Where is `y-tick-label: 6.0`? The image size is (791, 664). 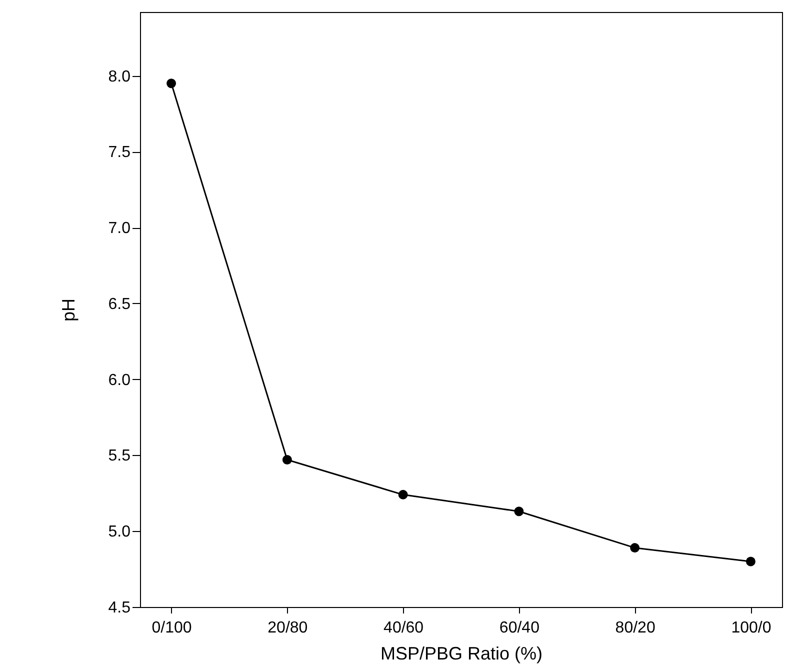 y-tick-label: 6.0 is located at coordinates (119, 380).